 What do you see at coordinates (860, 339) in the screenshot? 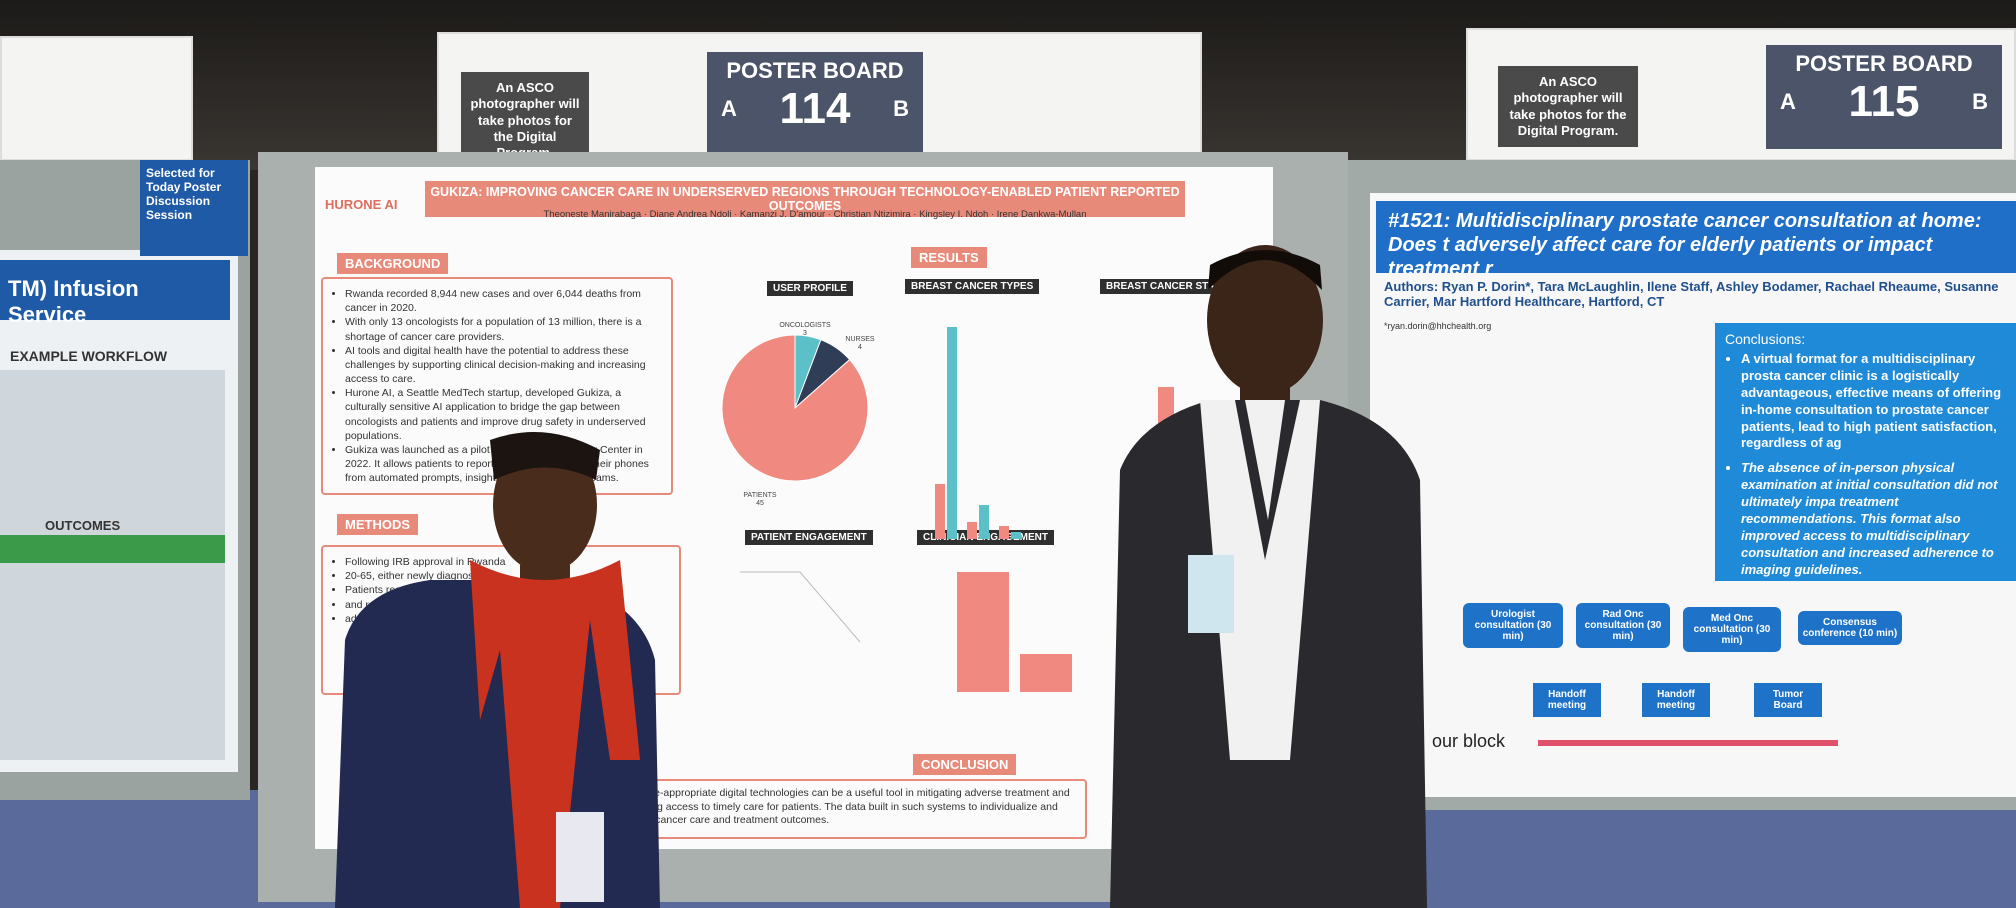
I see `slice-label: NURSES` at bounding box center [860, 339].